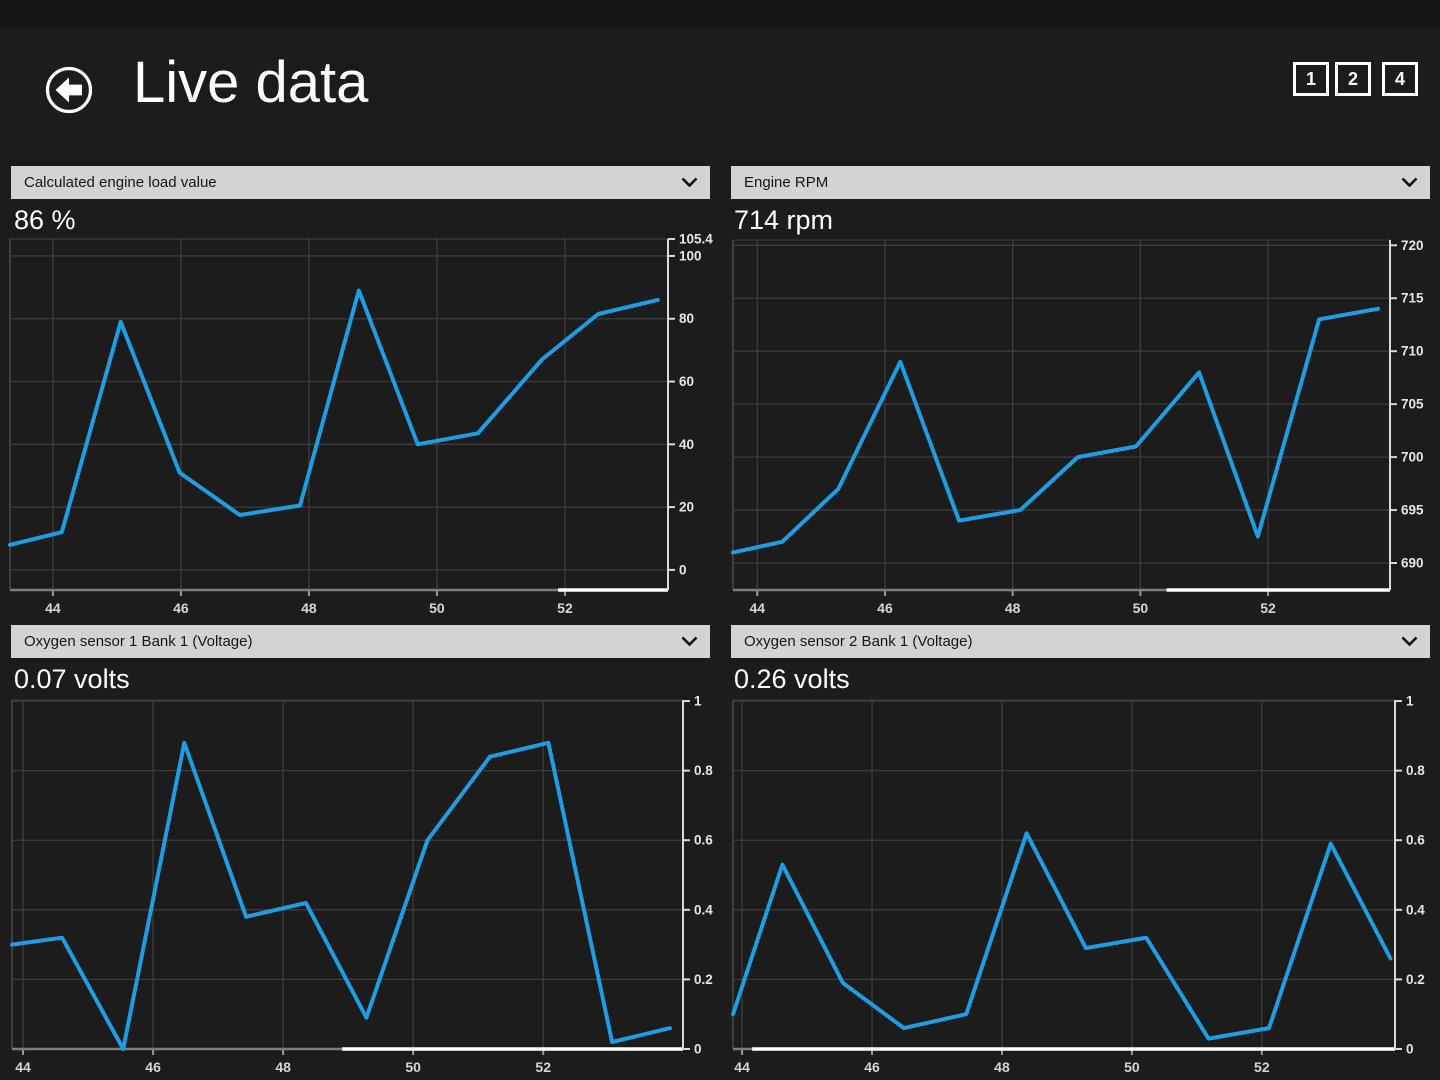 Image resolution: width=1440 pixels, height=1080 pixels. What do you see at coordinates (1412, 457) in the screenshot?
I see `svg-text: 700` at bounding box center [1412, 457].